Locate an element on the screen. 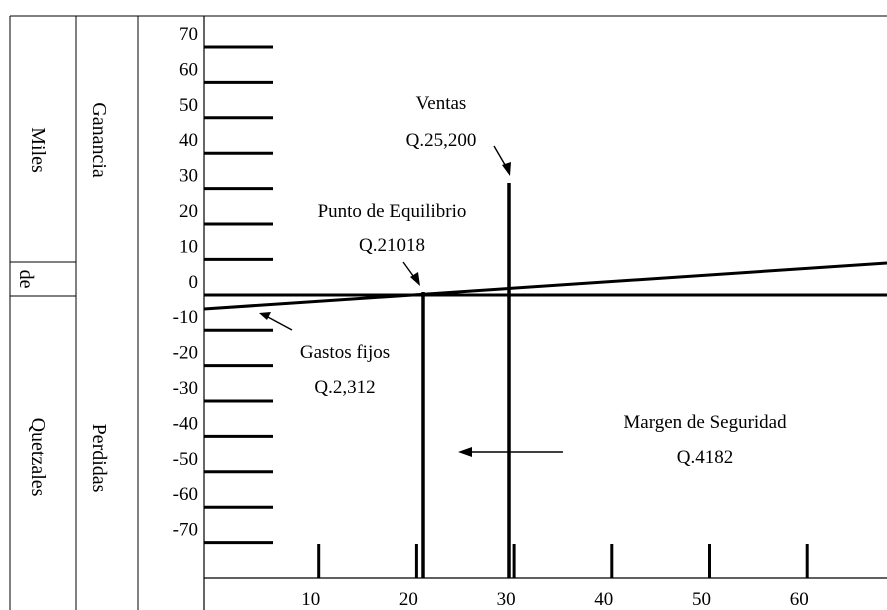  y-tick-label: 0 is located at coordinates (194, 282).